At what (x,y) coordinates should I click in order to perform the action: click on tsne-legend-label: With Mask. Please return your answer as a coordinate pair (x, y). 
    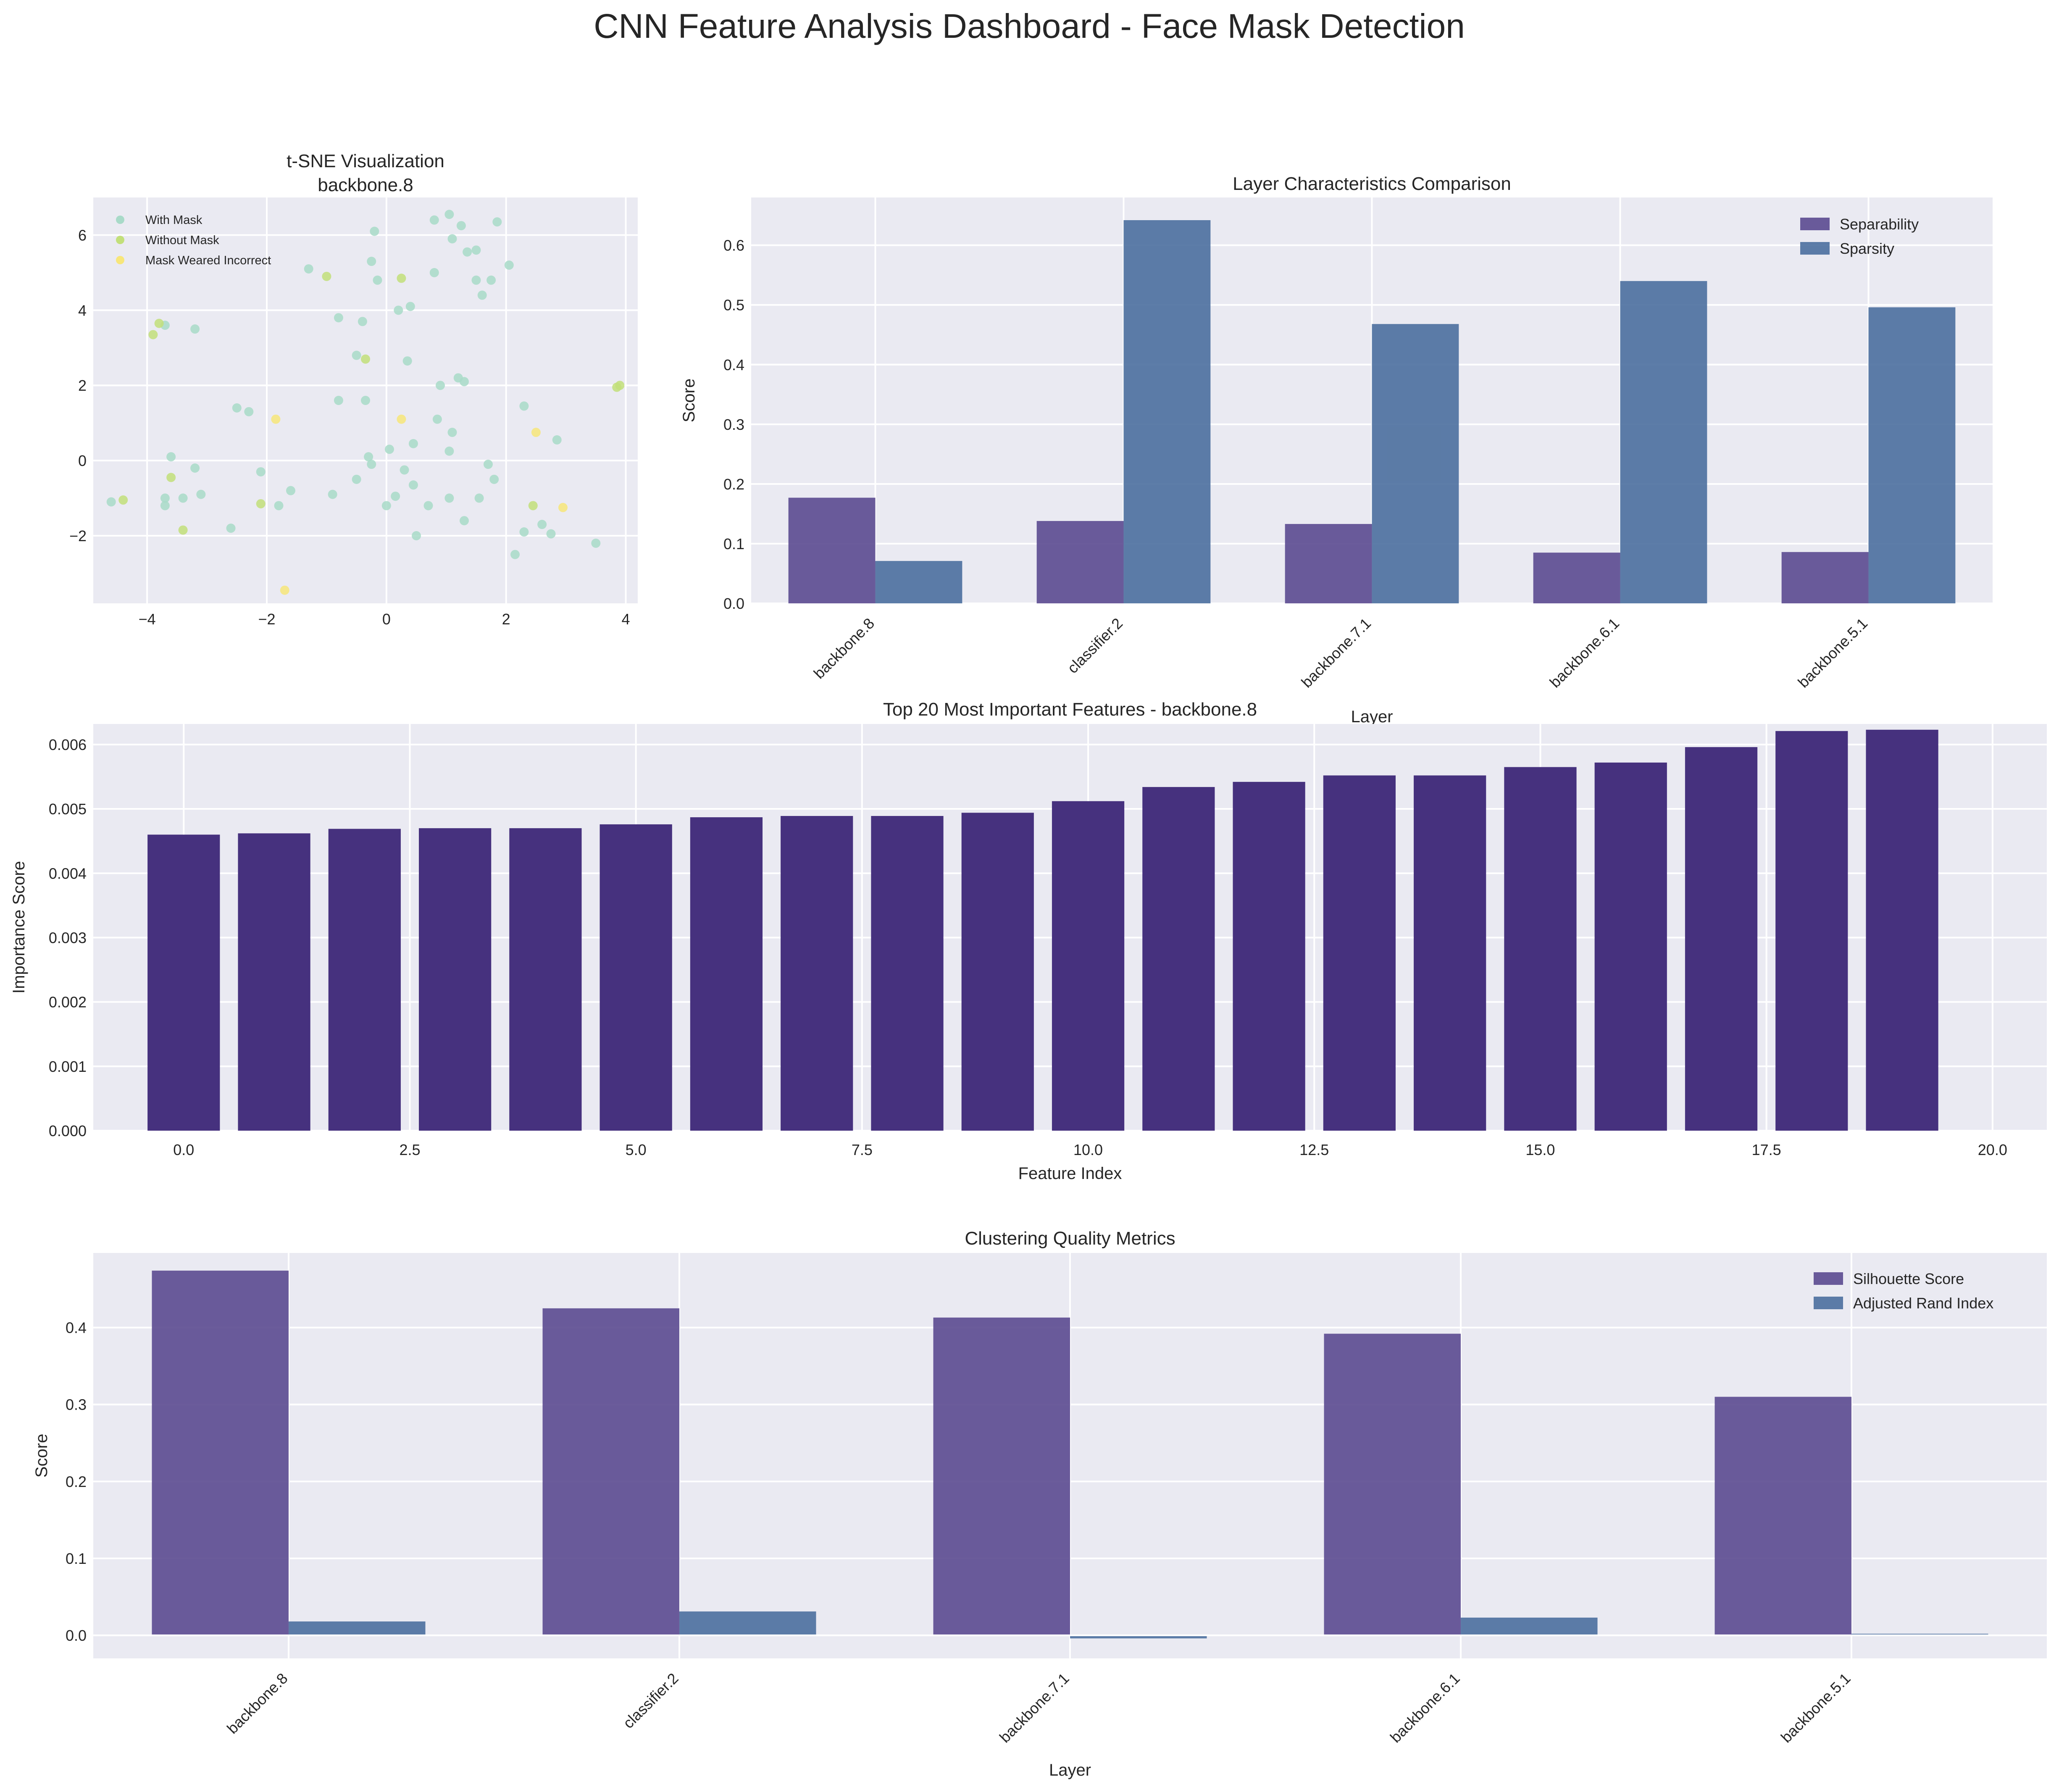
    Looking at the image, I should click on (173, 220).